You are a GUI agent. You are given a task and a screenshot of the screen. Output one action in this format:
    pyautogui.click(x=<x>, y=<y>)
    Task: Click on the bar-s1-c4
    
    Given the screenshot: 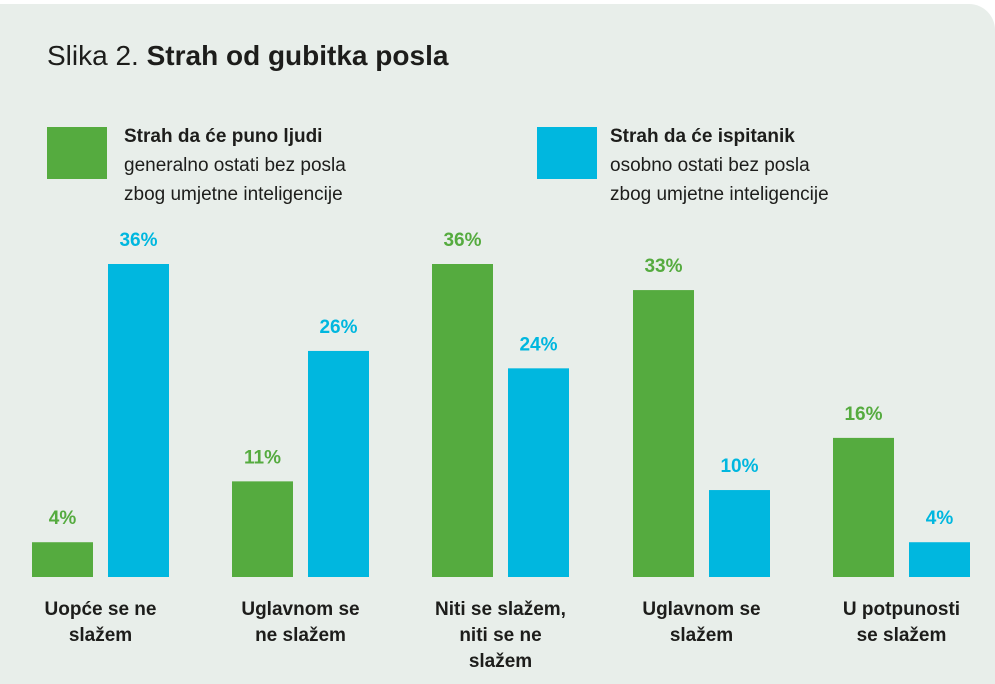 What is the action you would take?
    pyautogui.click(x=939, y=559)
    